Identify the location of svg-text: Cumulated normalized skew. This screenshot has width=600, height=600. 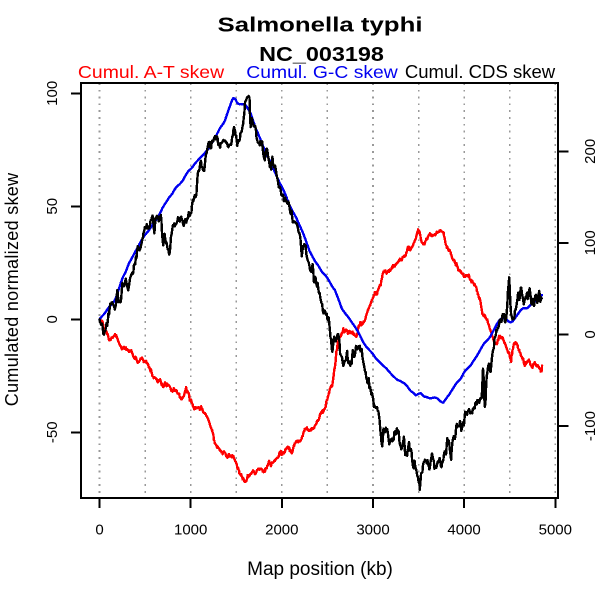
(12, 289).